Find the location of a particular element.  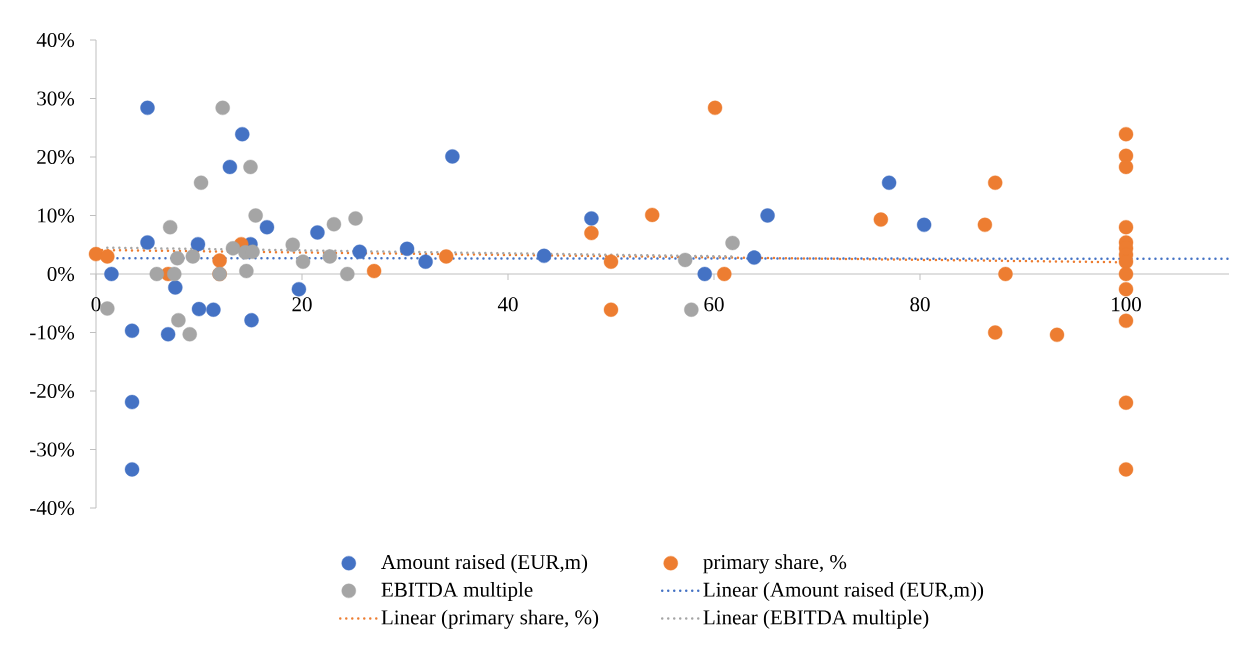

legend-label: EBITDA multiple is located at coordinates (457, 592).